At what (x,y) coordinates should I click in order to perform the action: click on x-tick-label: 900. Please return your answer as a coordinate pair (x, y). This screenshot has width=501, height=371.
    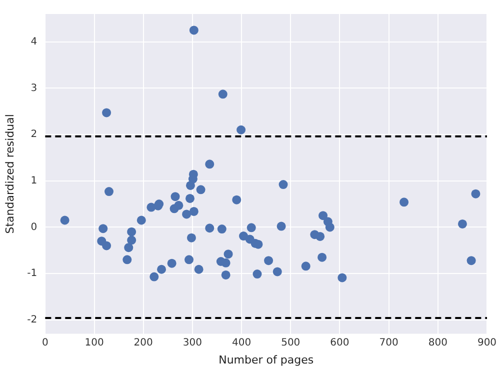
    Looking at the image, I should click on (487, 342).